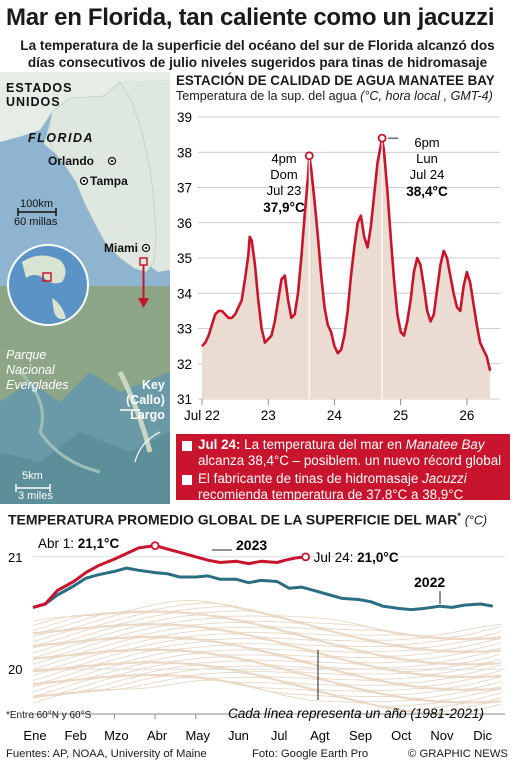 The image size is (515, 766). What do you see at coordinates (157, 735) in the screenshot?
I see `x-tick-label: Abr` at bounding box center [157, 735].